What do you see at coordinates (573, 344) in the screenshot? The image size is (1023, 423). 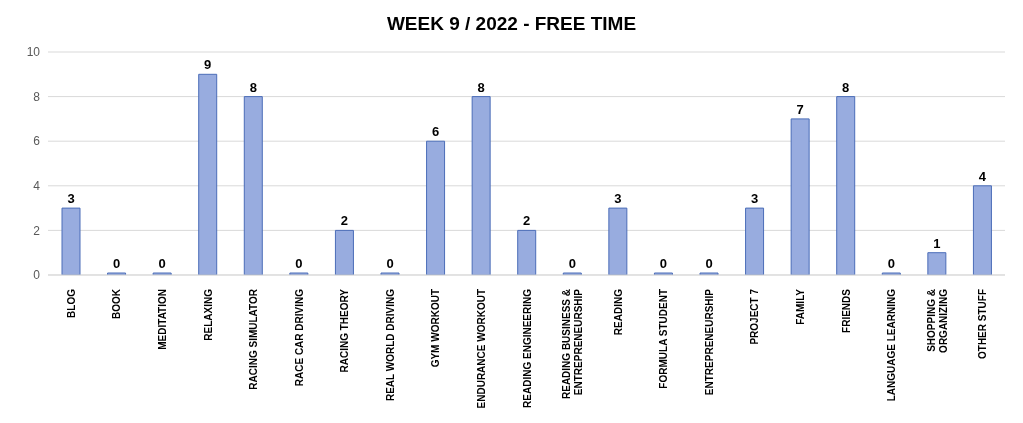 I see `x-tick-label: READING BUSINESS & ENTREPRENEURSHIP` at bounding box center [573, 344].